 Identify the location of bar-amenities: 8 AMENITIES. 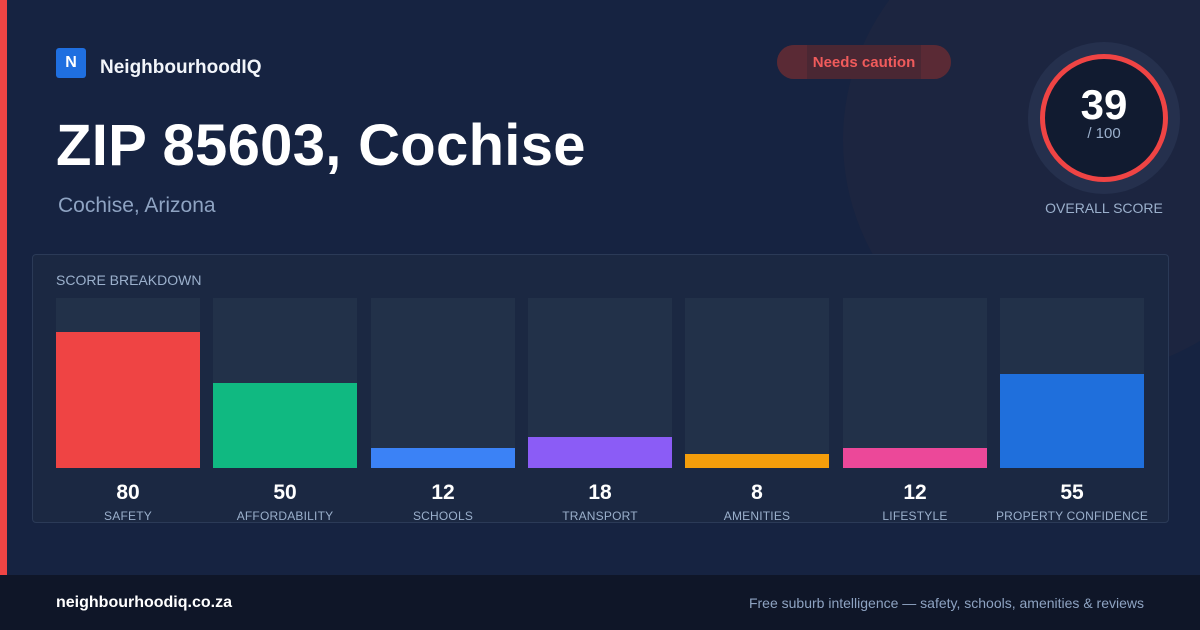
(757, 410).